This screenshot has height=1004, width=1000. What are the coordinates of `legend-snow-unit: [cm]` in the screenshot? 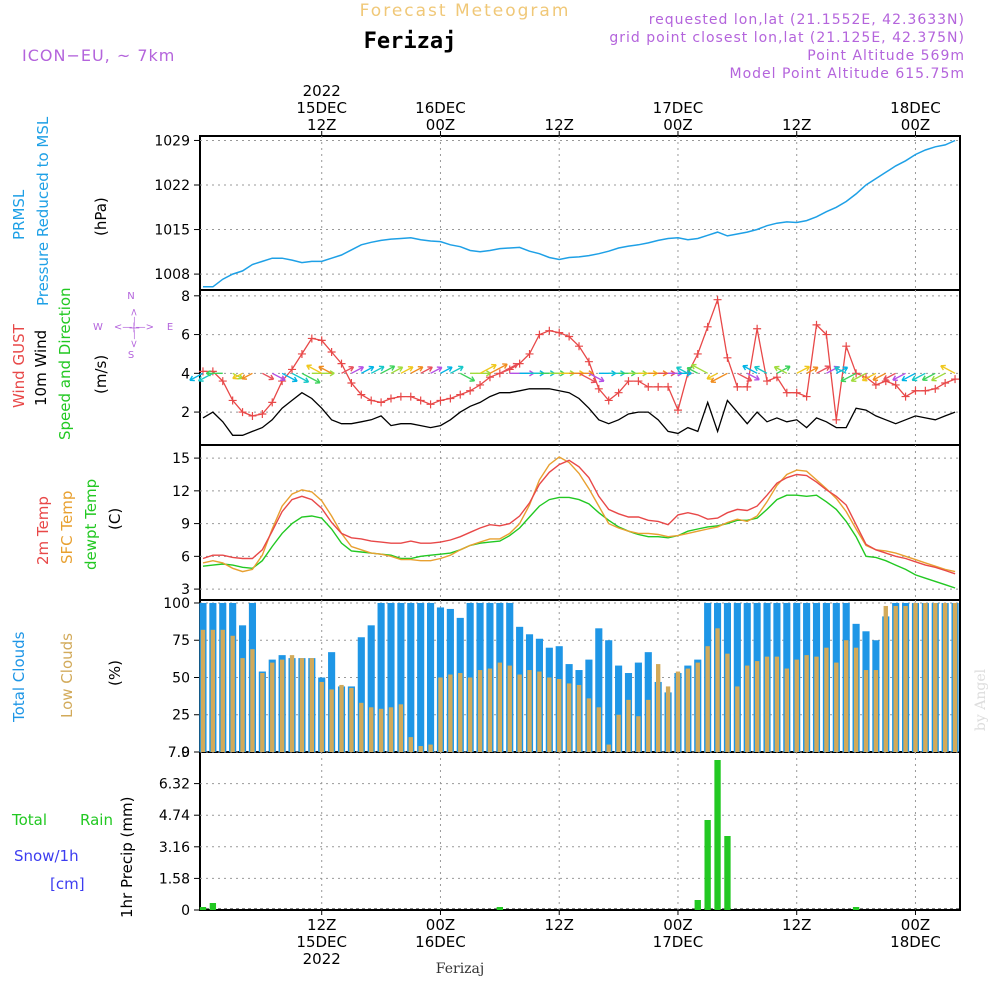 It's located at (67, 884).